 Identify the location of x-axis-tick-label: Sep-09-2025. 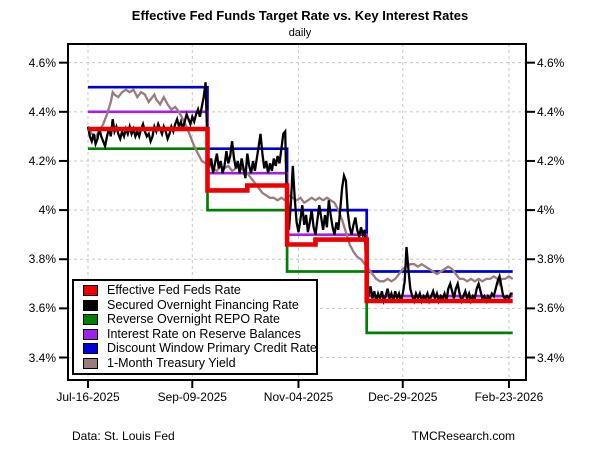
(192, 397).